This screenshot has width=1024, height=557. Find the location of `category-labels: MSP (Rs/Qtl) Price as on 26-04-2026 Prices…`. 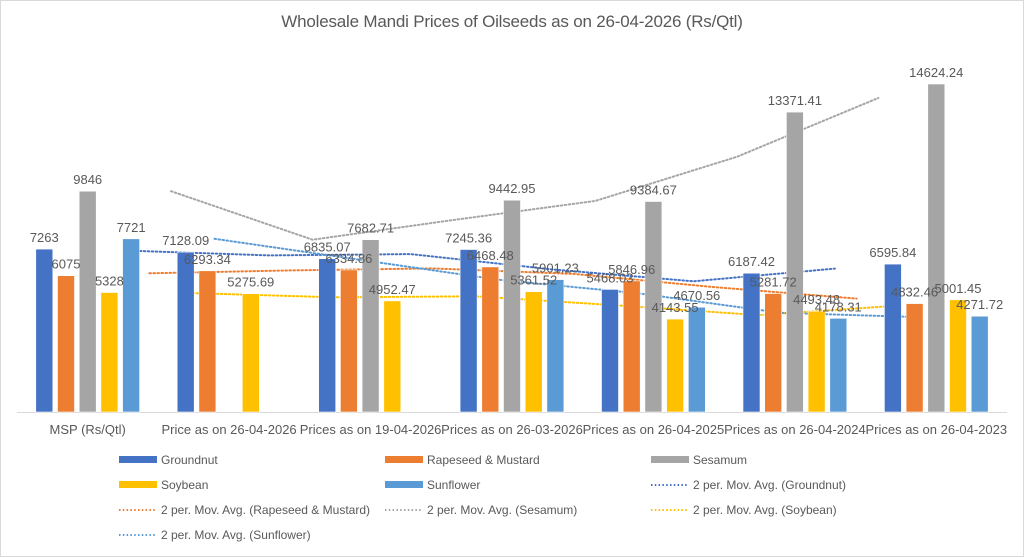

category-labels: MSP (Rs/Qtl) Price as on 26-04-2026 Prices… is located at coordinates (529, 429).